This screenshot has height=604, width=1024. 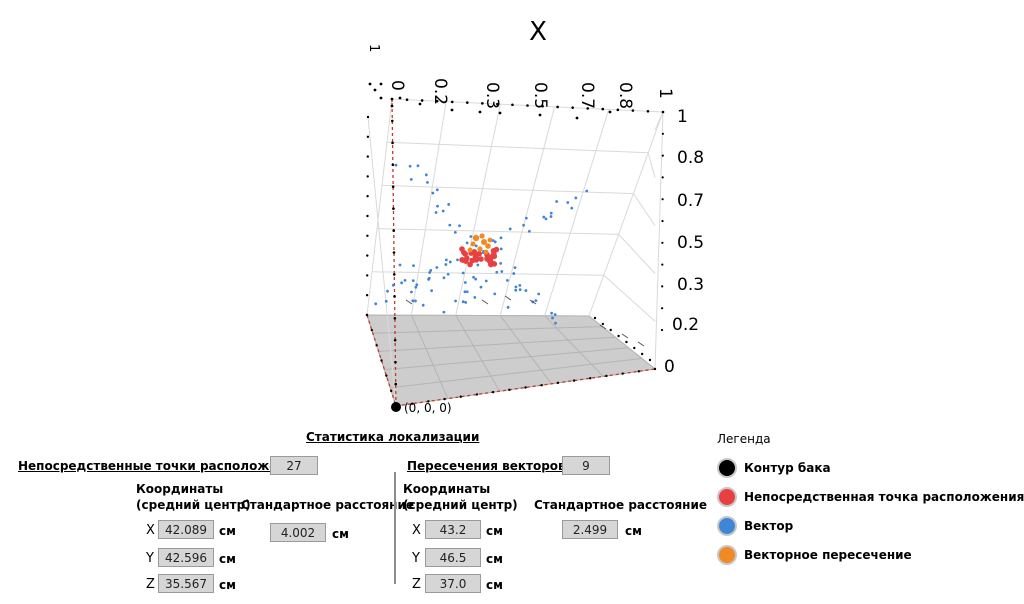 I want to click on z-tick-label: 0.8, so click(x=690, y=158).